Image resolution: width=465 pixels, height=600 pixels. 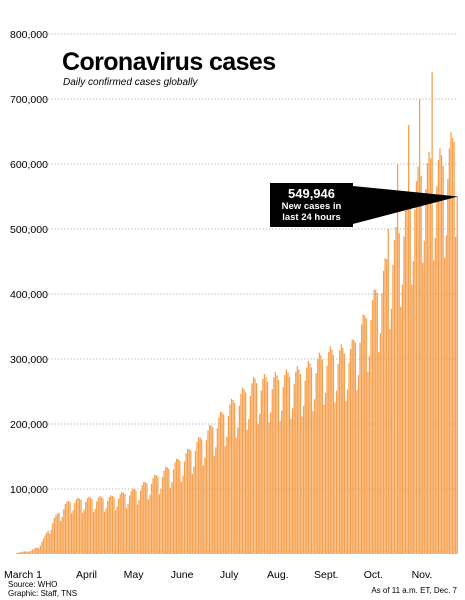 What do you see at coordinates (23, 575) in the screenshot?
I see `x-tick-label: March 1` at bounding box center [23, 575].